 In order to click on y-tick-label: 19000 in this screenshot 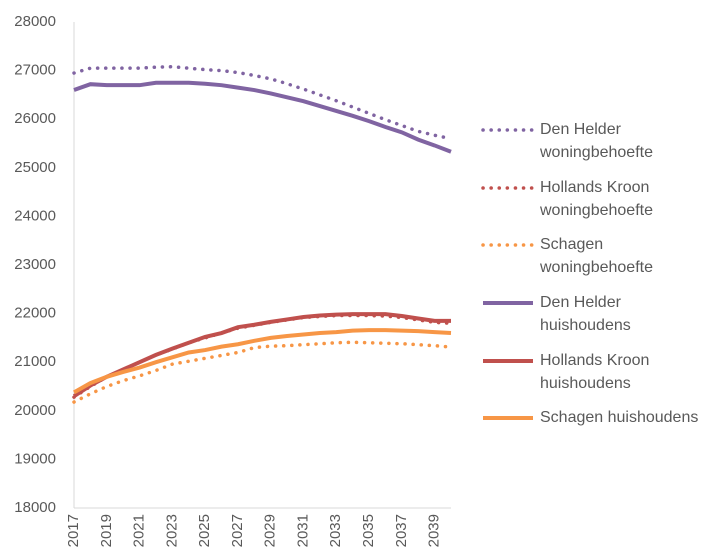, I will do `click(35, 458)`.